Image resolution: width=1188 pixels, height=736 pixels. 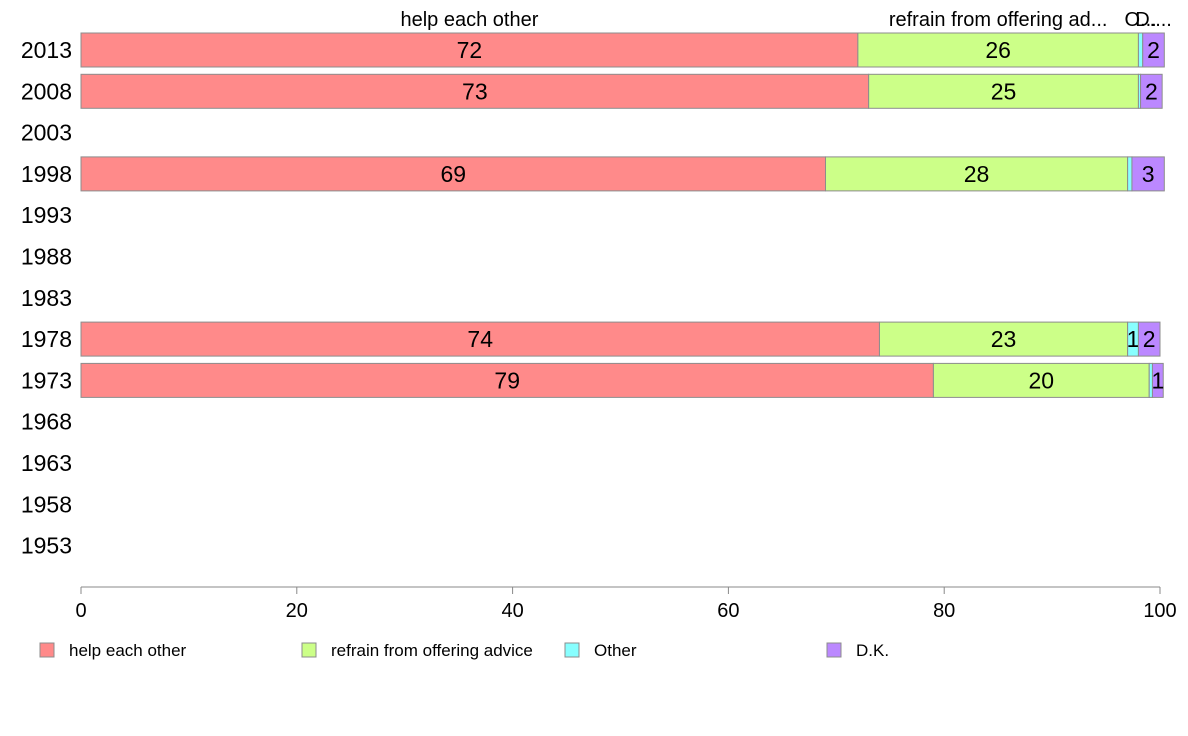 I want to click on data-label-1978-0: 74, so click(x=480, y=339).